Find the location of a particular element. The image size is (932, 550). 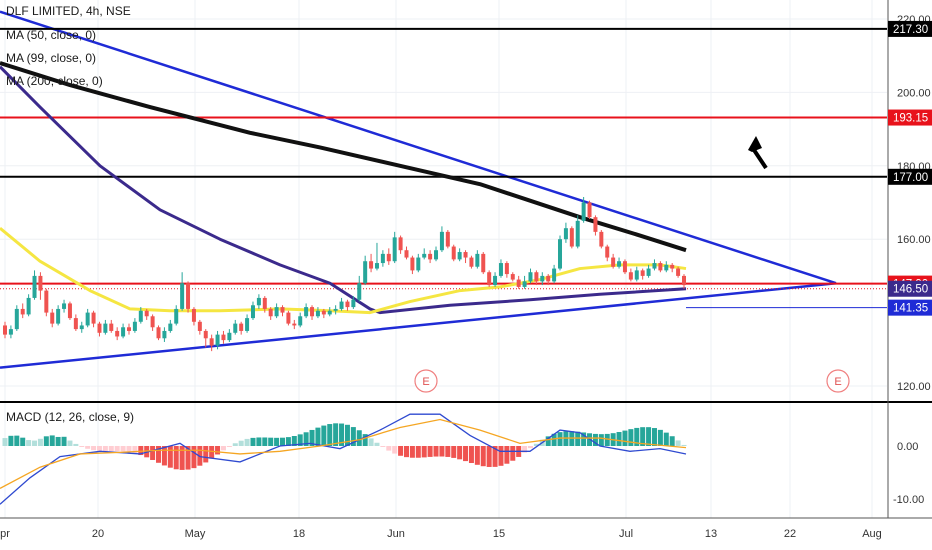

price-tag-label: 177.00 is located at coordinates (910, 178).